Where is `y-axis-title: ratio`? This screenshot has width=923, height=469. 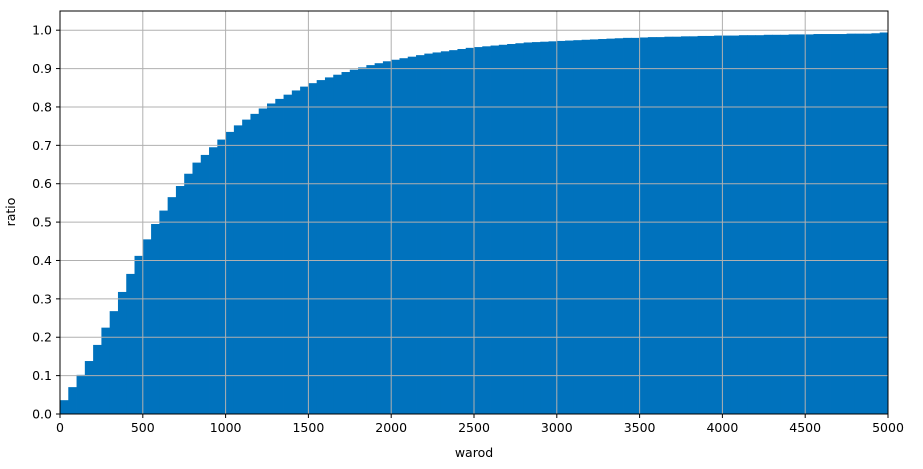
y-axis-title: ratio is located at coordinates (10, 212).